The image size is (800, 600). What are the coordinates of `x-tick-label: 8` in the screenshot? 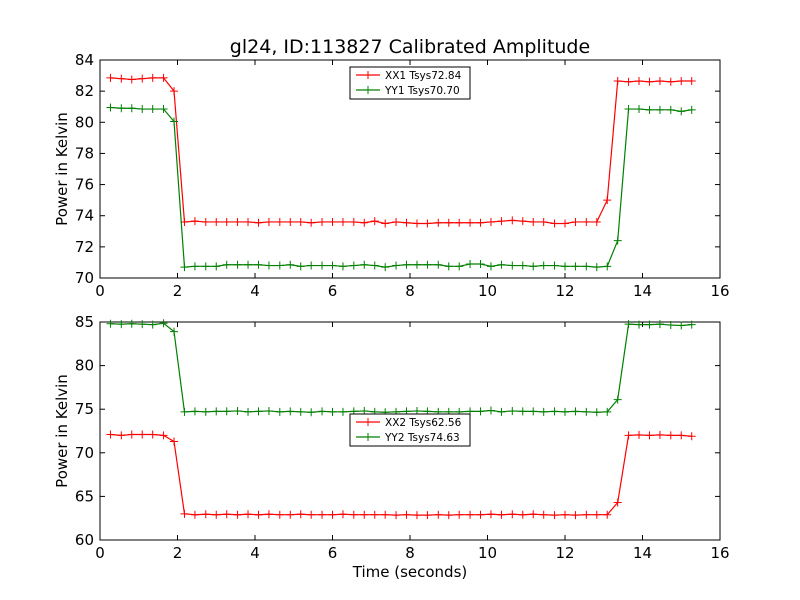 It's located at (410, 291).